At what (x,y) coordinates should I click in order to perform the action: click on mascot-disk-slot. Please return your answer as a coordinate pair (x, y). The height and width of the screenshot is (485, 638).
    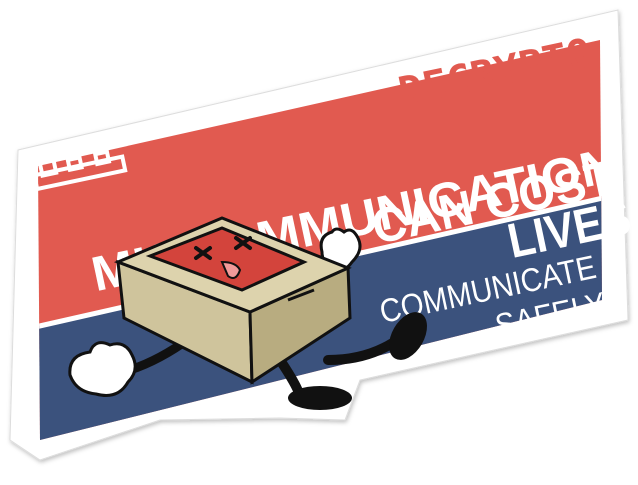
    Looking at the image, I should click on (301, 295).